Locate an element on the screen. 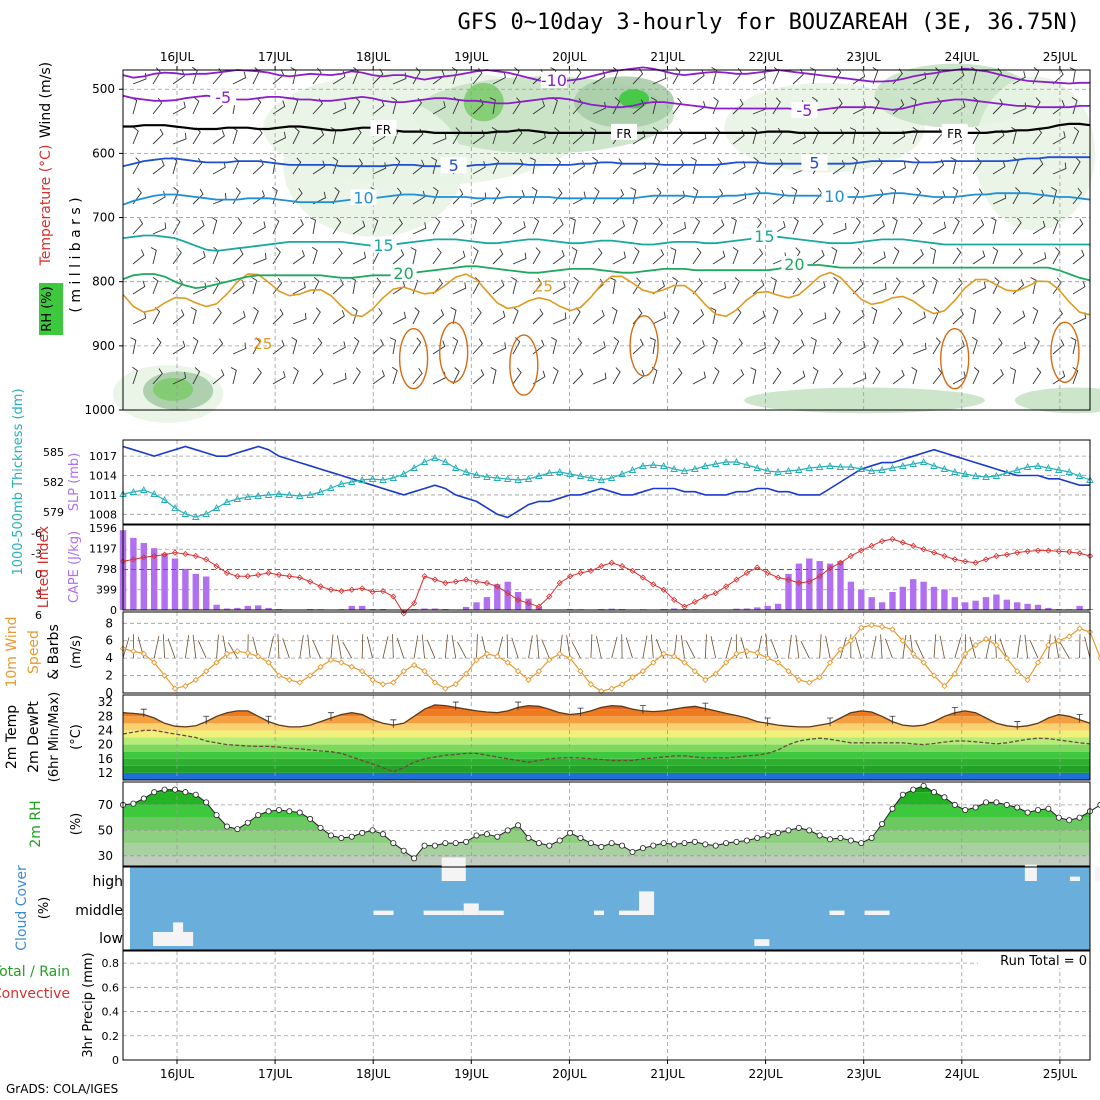  precip-tick: 0.6 is located at coordinates (111, 987).